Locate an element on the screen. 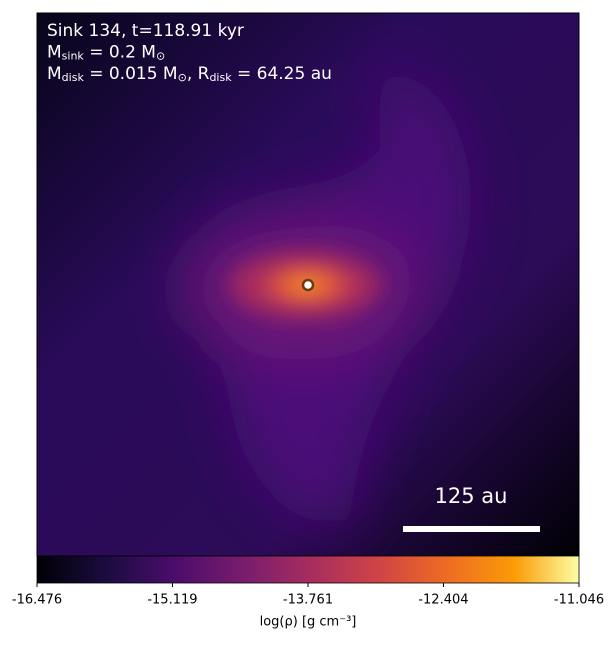 The image size is (615, 648). scale-bar is located at coordinates (471, 529).